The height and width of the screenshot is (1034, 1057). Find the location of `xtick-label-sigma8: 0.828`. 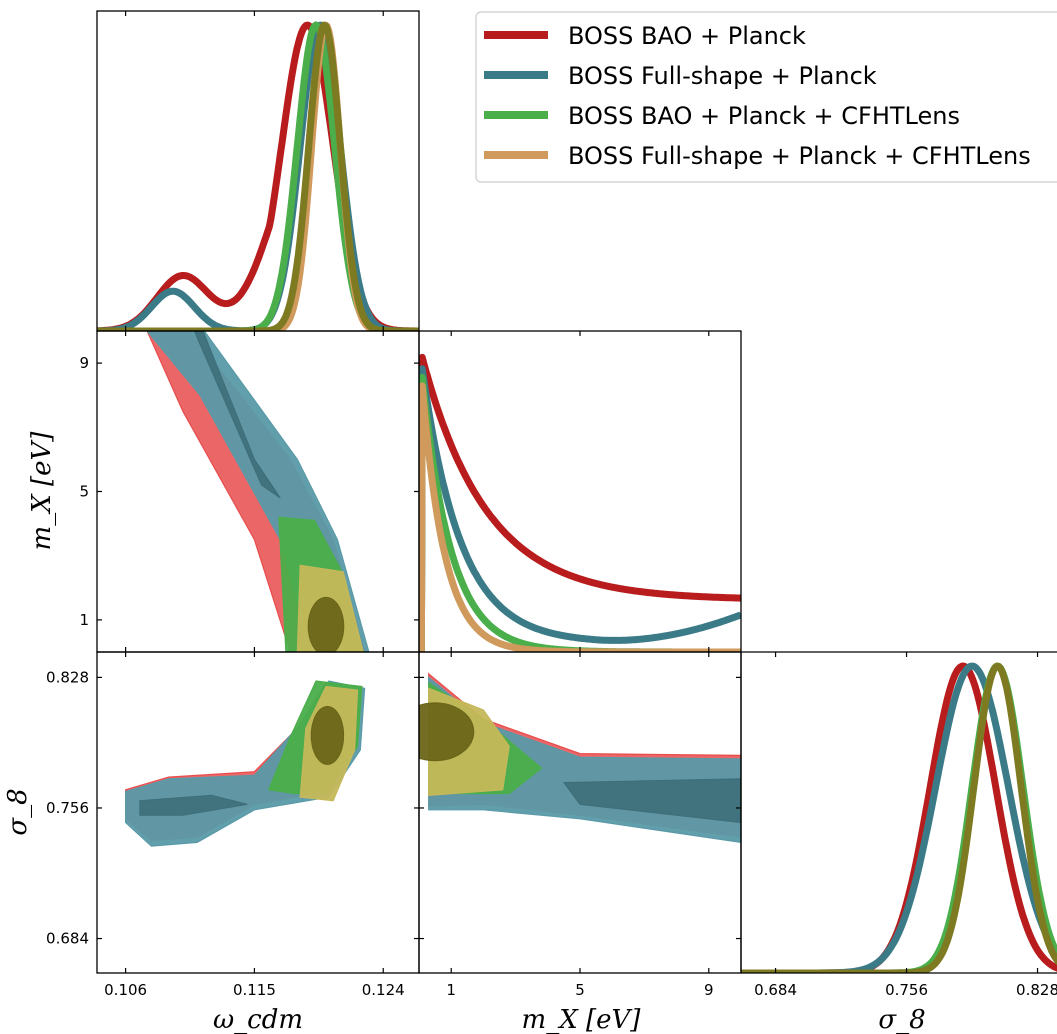

xtick-label-sigma8: 0.828 is located at coordinates (1036, 990).